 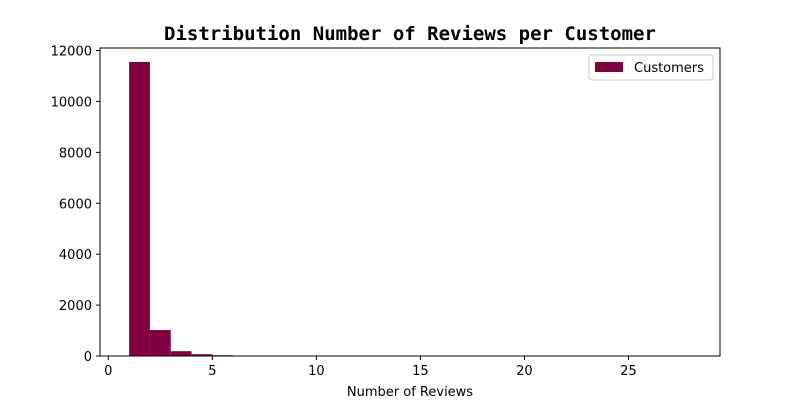 What do you see at coordinates (71, 102) in the screenshot?
I see `y-tick-label: 10000` at bounding box center [71, 102].